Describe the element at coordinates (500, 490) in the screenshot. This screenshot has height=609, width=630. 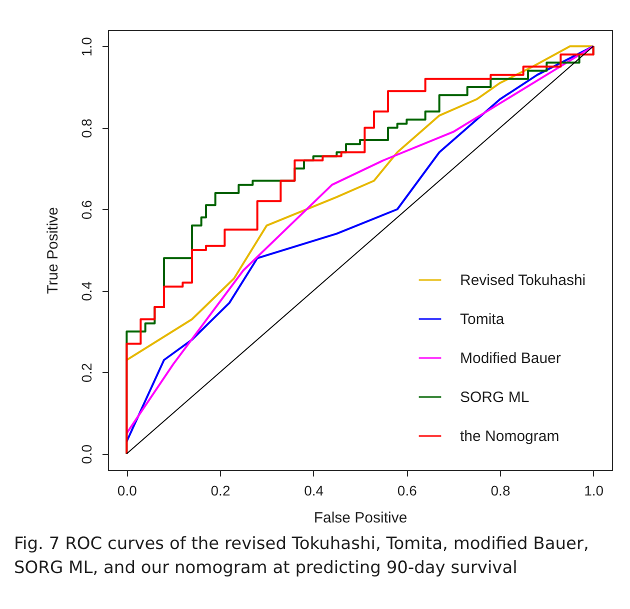
I see `x-tick-label: 0.8` at that location.